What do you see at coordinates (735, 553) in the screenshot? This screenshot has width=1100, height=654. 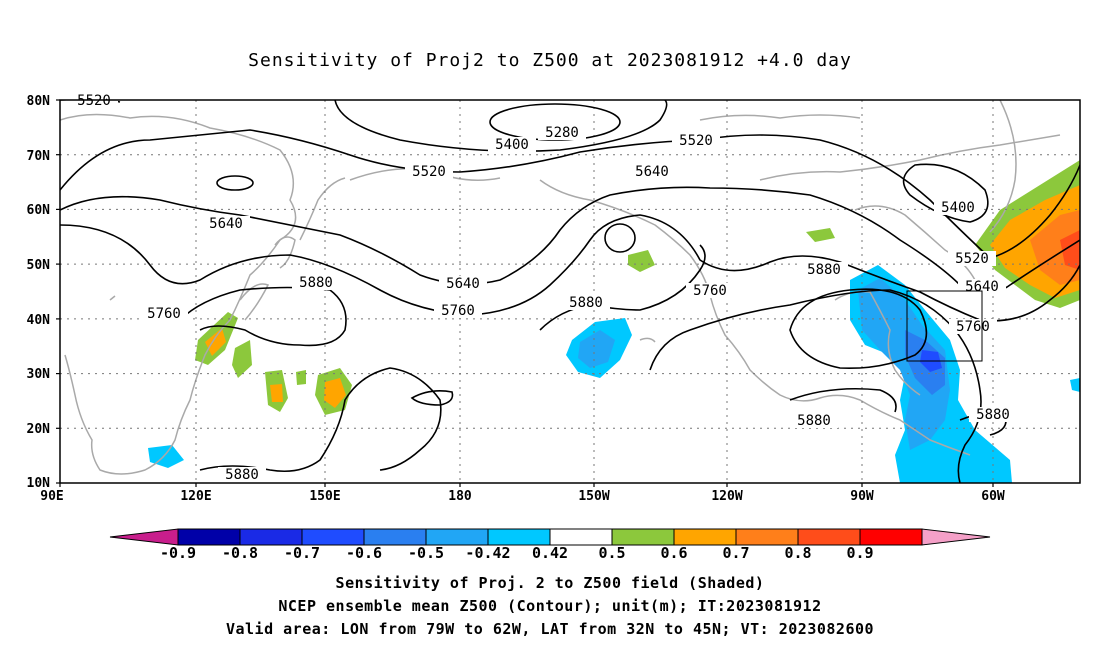 I see `colorbar-tick-label: 0.7` at bounding box center [735, 553].